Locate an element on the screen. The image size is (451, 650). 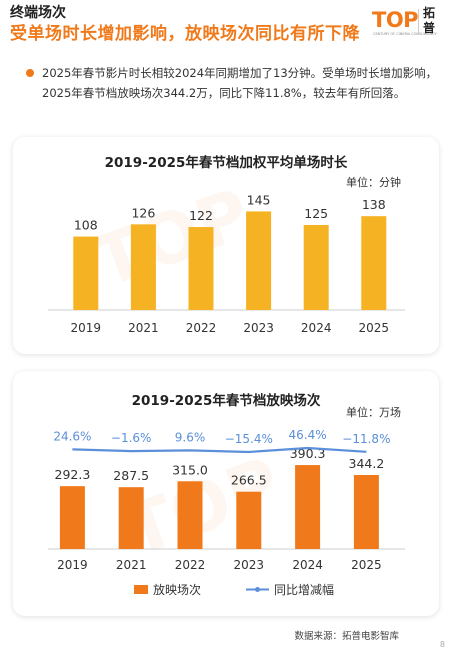
yoy-line is located at coordinates (219, 450).